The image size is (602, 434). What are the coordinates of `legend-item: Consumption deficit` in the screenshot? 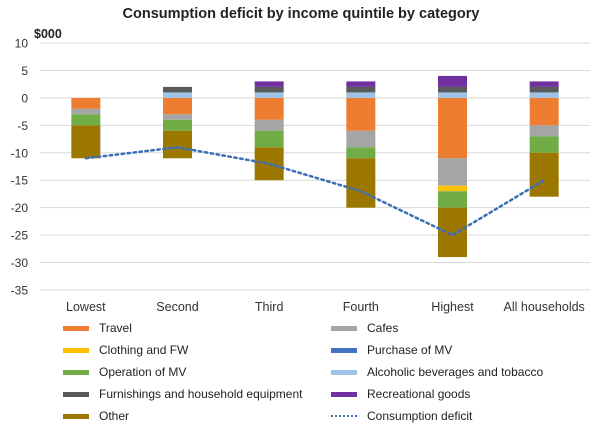 It's located at (401, 416).